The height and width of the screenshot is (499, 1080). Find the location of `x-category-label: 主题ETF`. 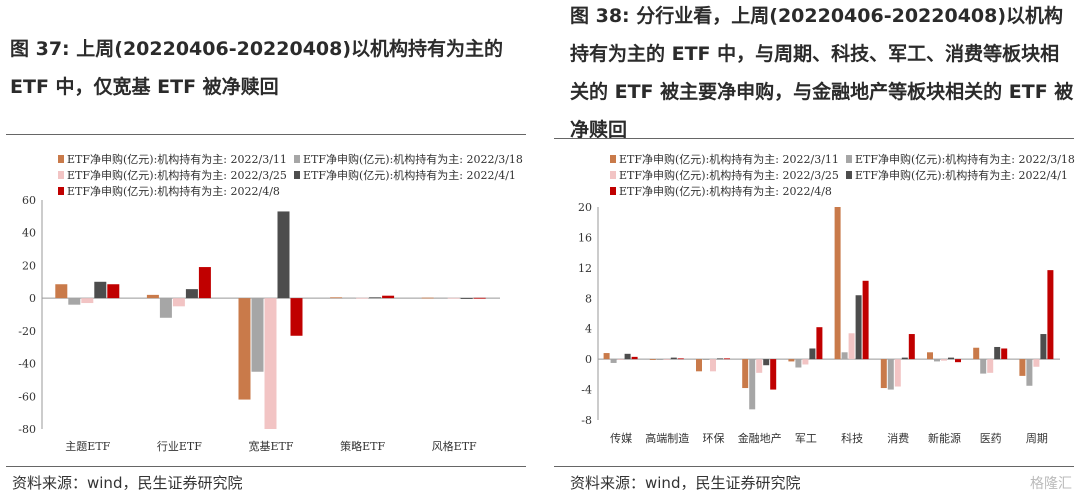

x-category-label: 主题ETF is located at coordinates (87, 446).